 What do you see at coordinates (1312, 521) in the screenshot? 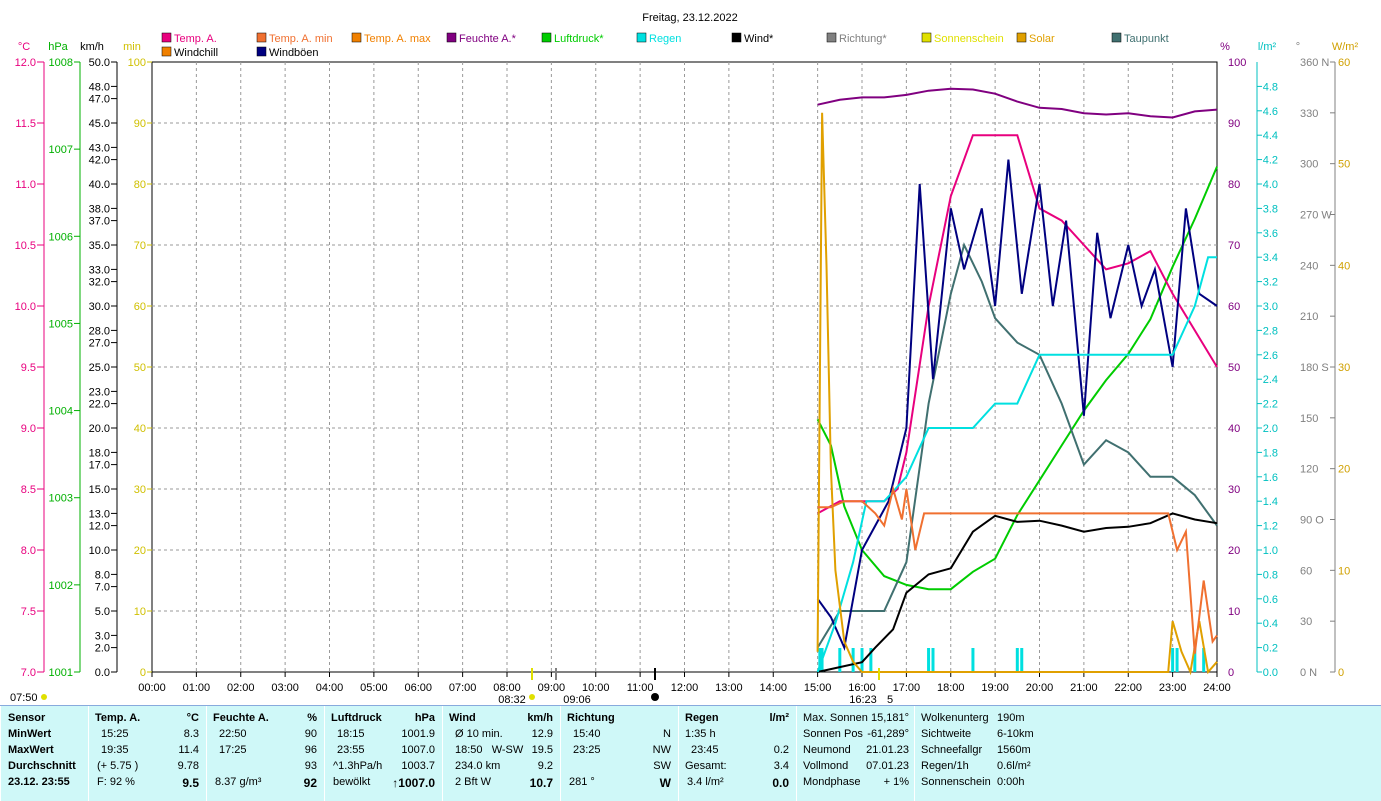
I see `axis-tick-deg: 90 O` at bounding box center [1312, 521].